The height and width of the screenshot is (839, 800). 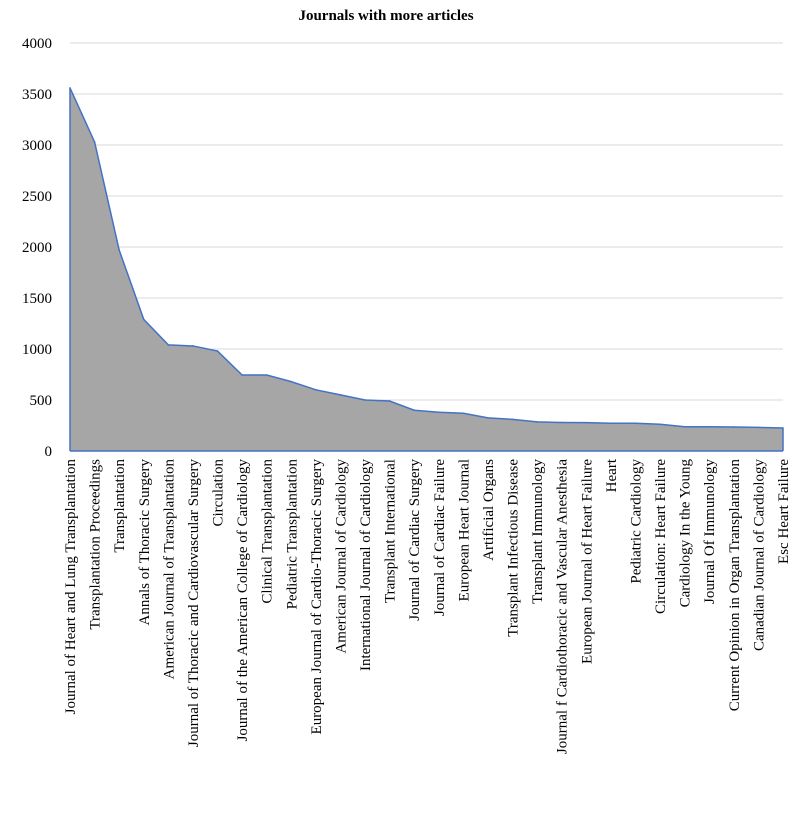 What do you see at coordinates (514, 548) in the screenshot?
I see `x-tick-label: Transplant Infectious Disease` at bounding box center [514, 548].